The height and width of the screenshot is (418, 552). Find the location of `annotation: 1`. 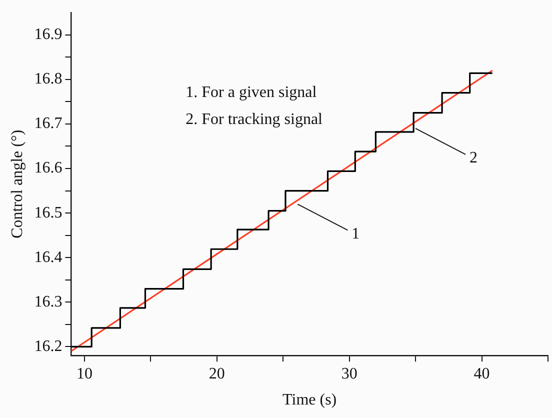

annotation: 1 is located at coordinates (356, 233).